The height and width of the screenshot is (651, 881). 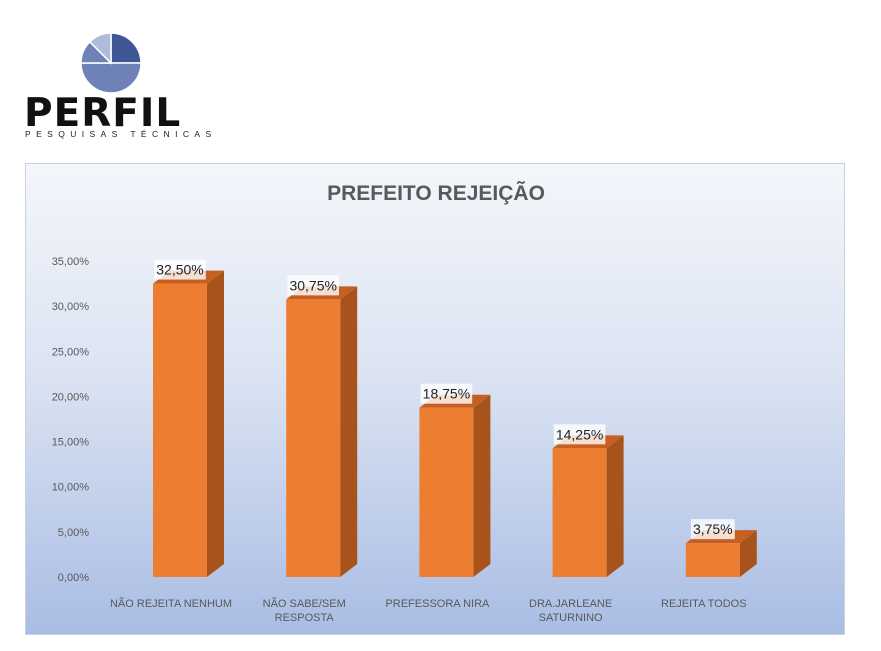 What do you see at coordinates (437, 604) in the screenshot?
I see `category-label: PREFESSORA NIRA` at bounding box center [437, 604].